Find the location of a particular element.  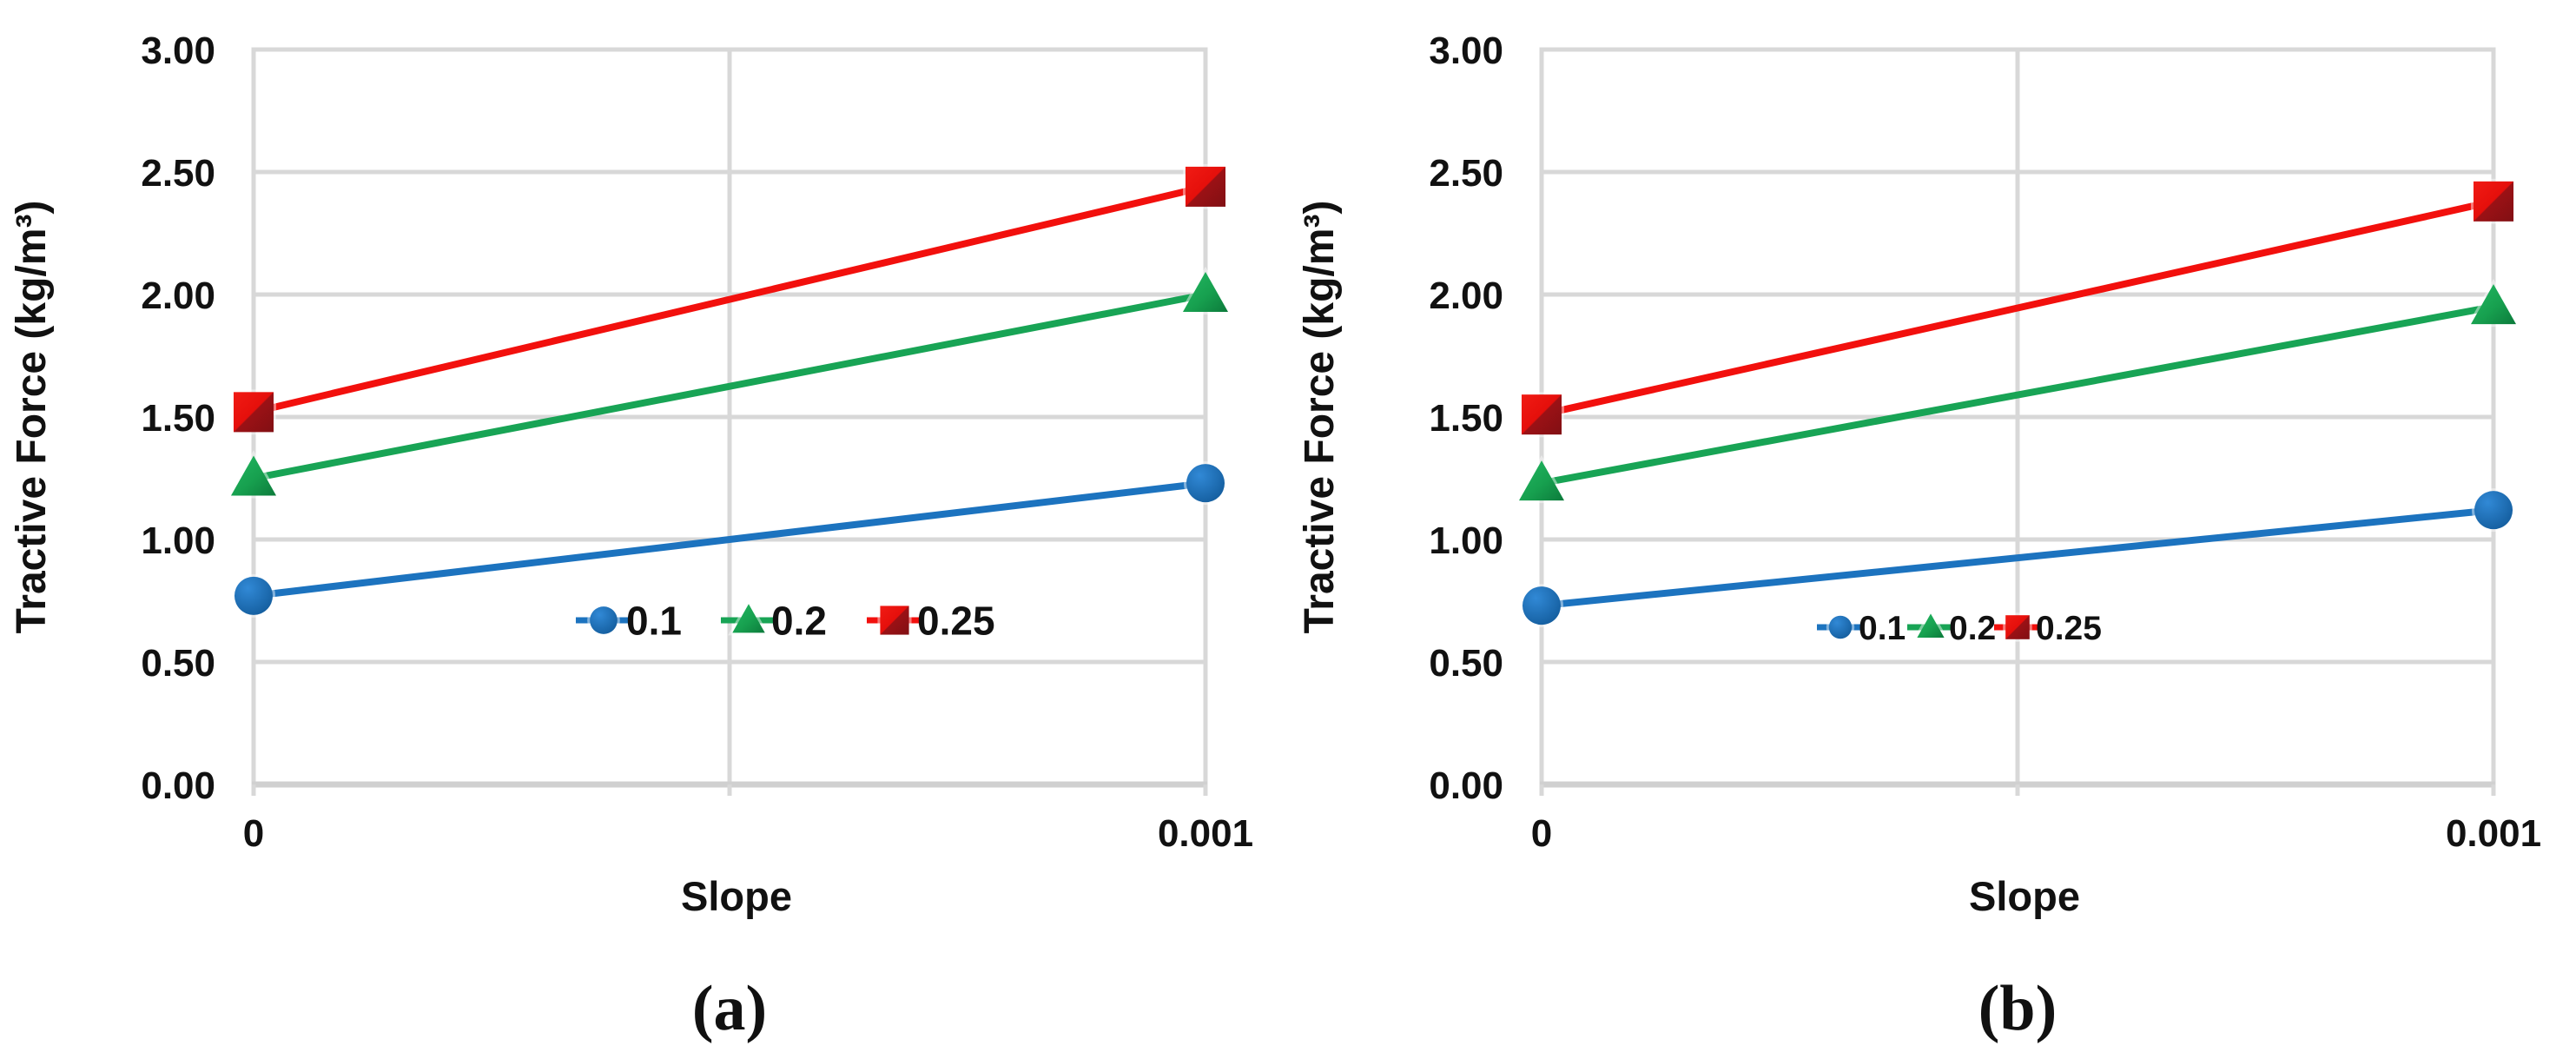

panel-caption: (a) is located at coordinates (729, 1008).